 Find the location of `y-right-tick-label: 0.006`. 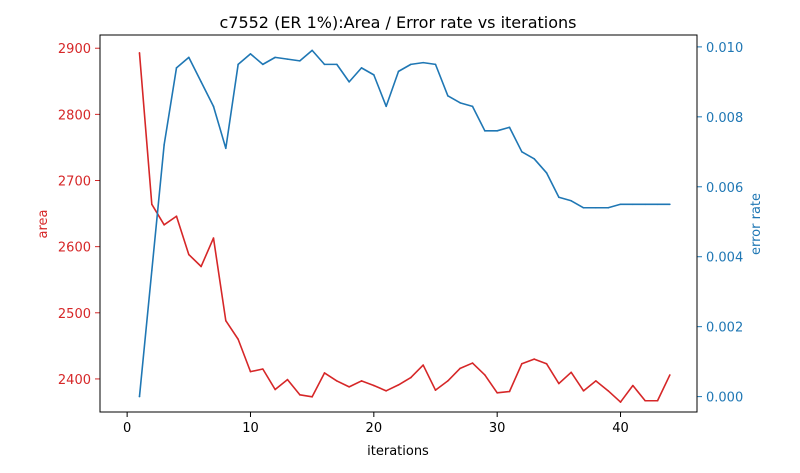

y-right-tick-label: 0.006 is located at coordinates (724, 188).